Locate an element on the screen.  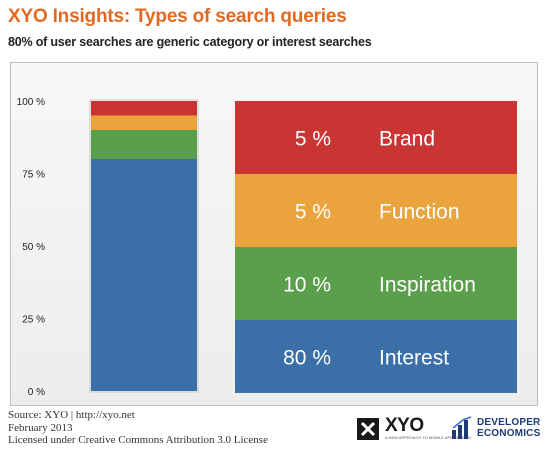
footer-source: Source: XYO | http://xyo.net is located at coordinates (71, 415).